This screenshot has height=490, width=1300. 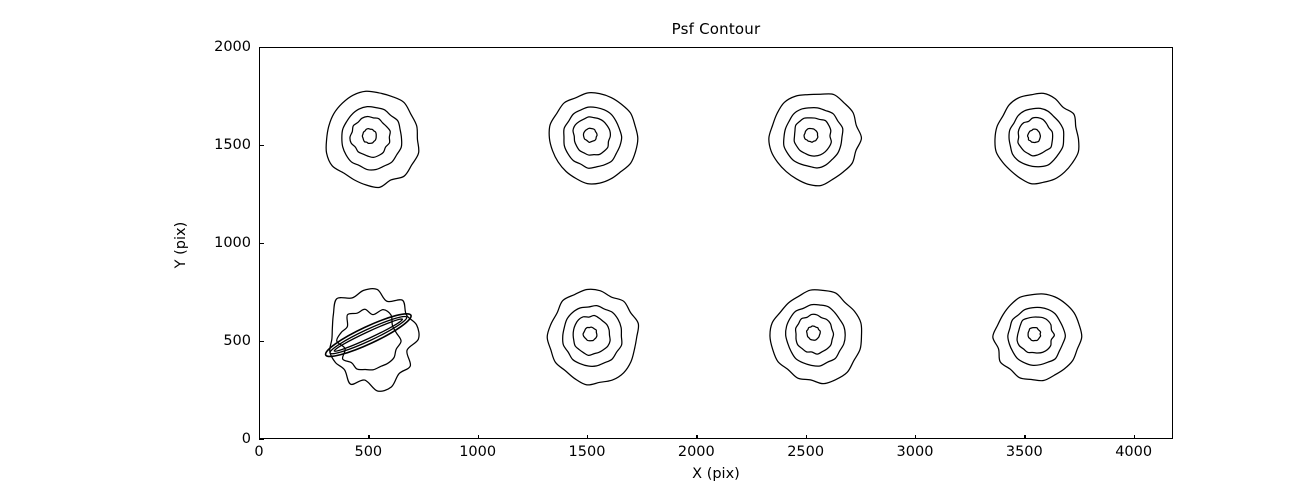 What do you see at coordinates (716, 474) in the screenshot?
I see `x-axis-label: X (pix)` at bounding box center [716, 474].